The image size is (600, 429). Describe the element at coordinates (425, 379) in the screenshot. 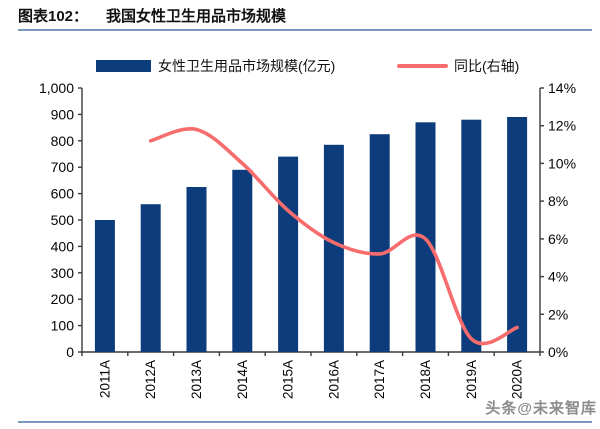

I see `x-axis-tick-label: 2018A` at that location.